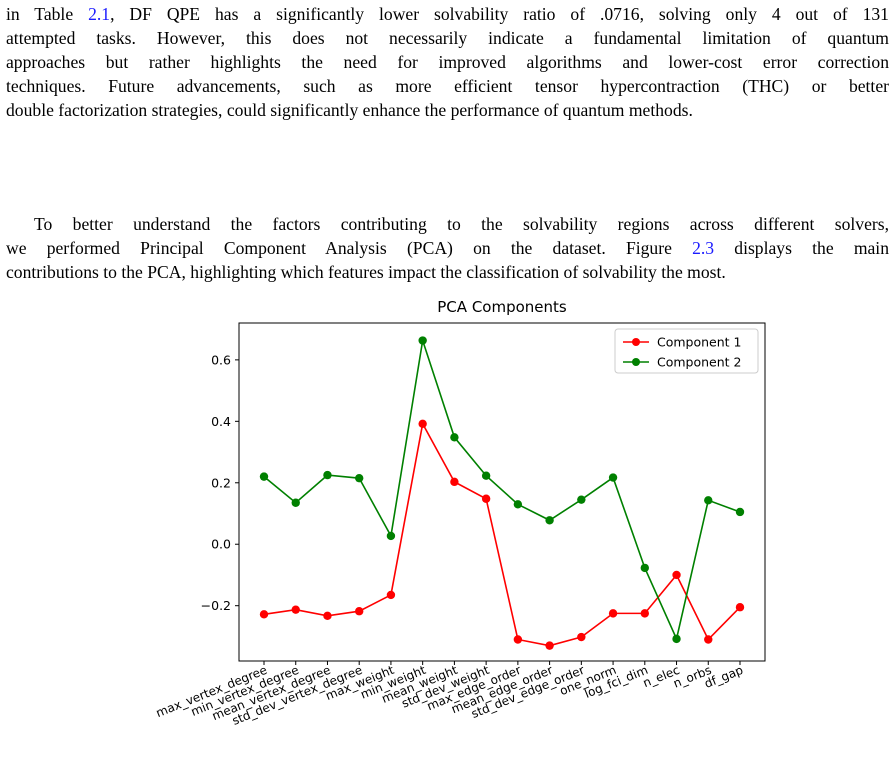 This screenshot has width=895, height=769. I want to click on chart-title: PCA Components, so click(502, 307).